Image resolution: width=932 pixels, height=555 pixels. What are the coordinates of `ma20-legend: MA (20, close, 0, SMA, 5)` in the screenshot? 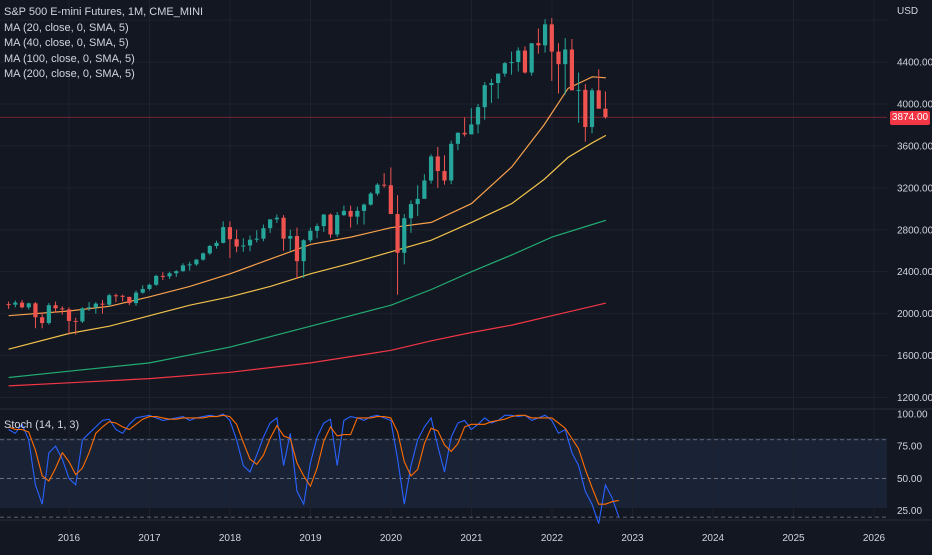 It's located at (66, 27).